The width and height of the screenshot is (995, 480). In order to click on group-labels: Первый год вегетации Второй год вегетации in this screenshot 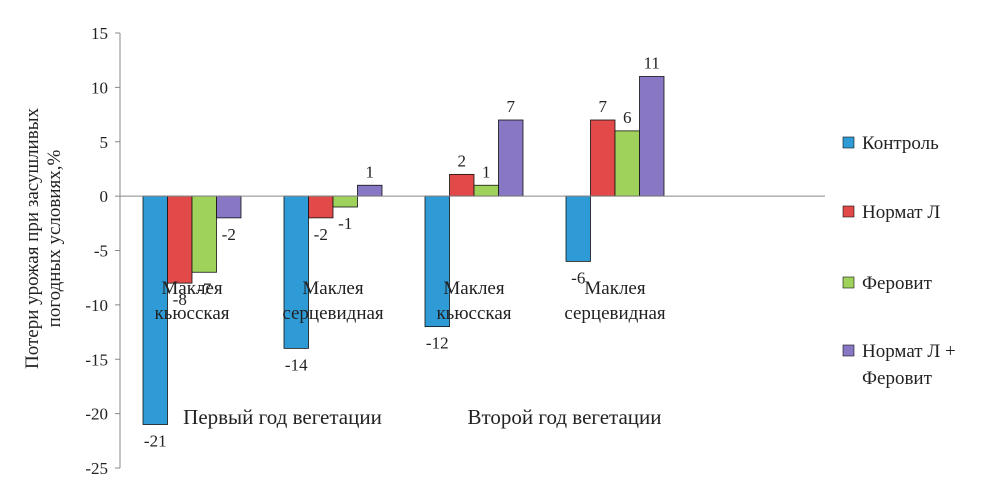, I will do `click(422, 417)`.